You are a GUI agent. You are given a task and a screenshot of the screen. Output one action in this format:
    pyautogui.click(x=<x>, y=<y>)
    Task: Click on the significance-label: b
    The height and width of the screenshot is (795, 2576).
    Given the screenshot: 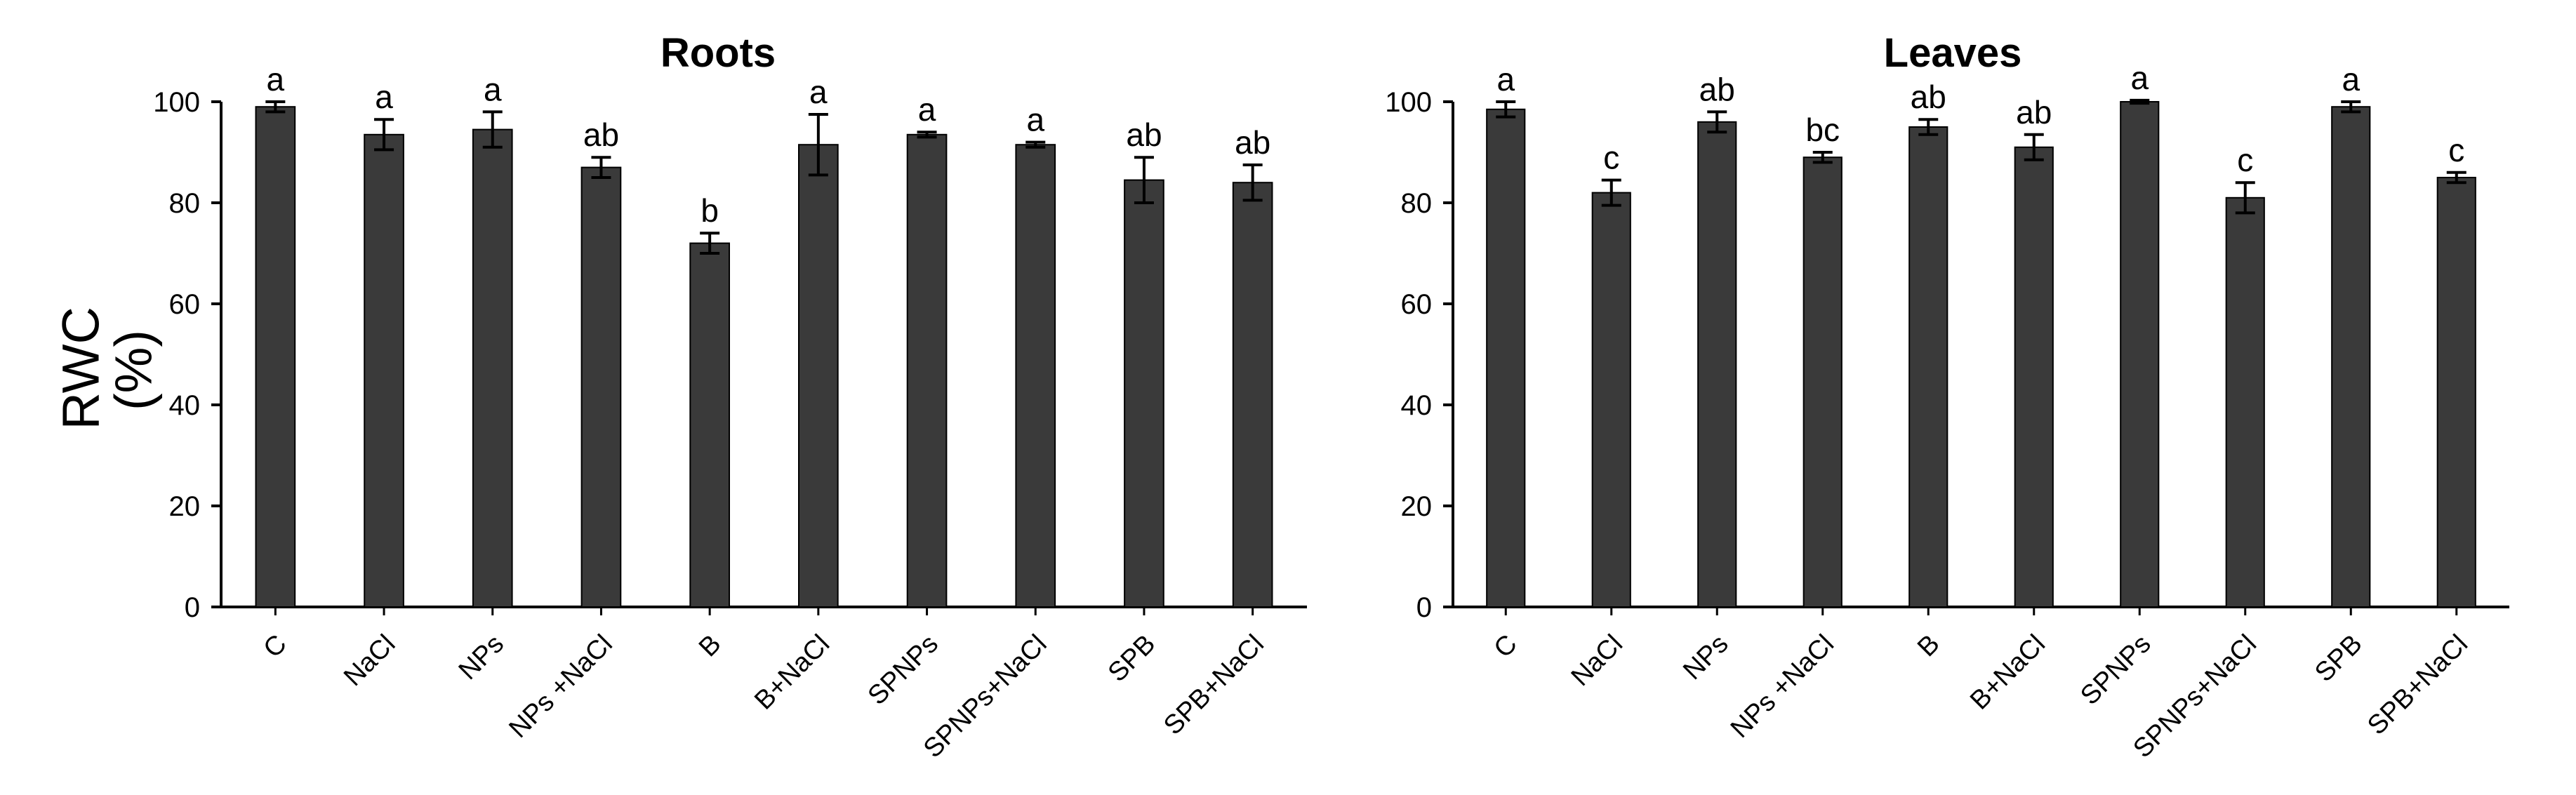 What is the action you would take?
    pyautogui.click(x=710, y=210)
    